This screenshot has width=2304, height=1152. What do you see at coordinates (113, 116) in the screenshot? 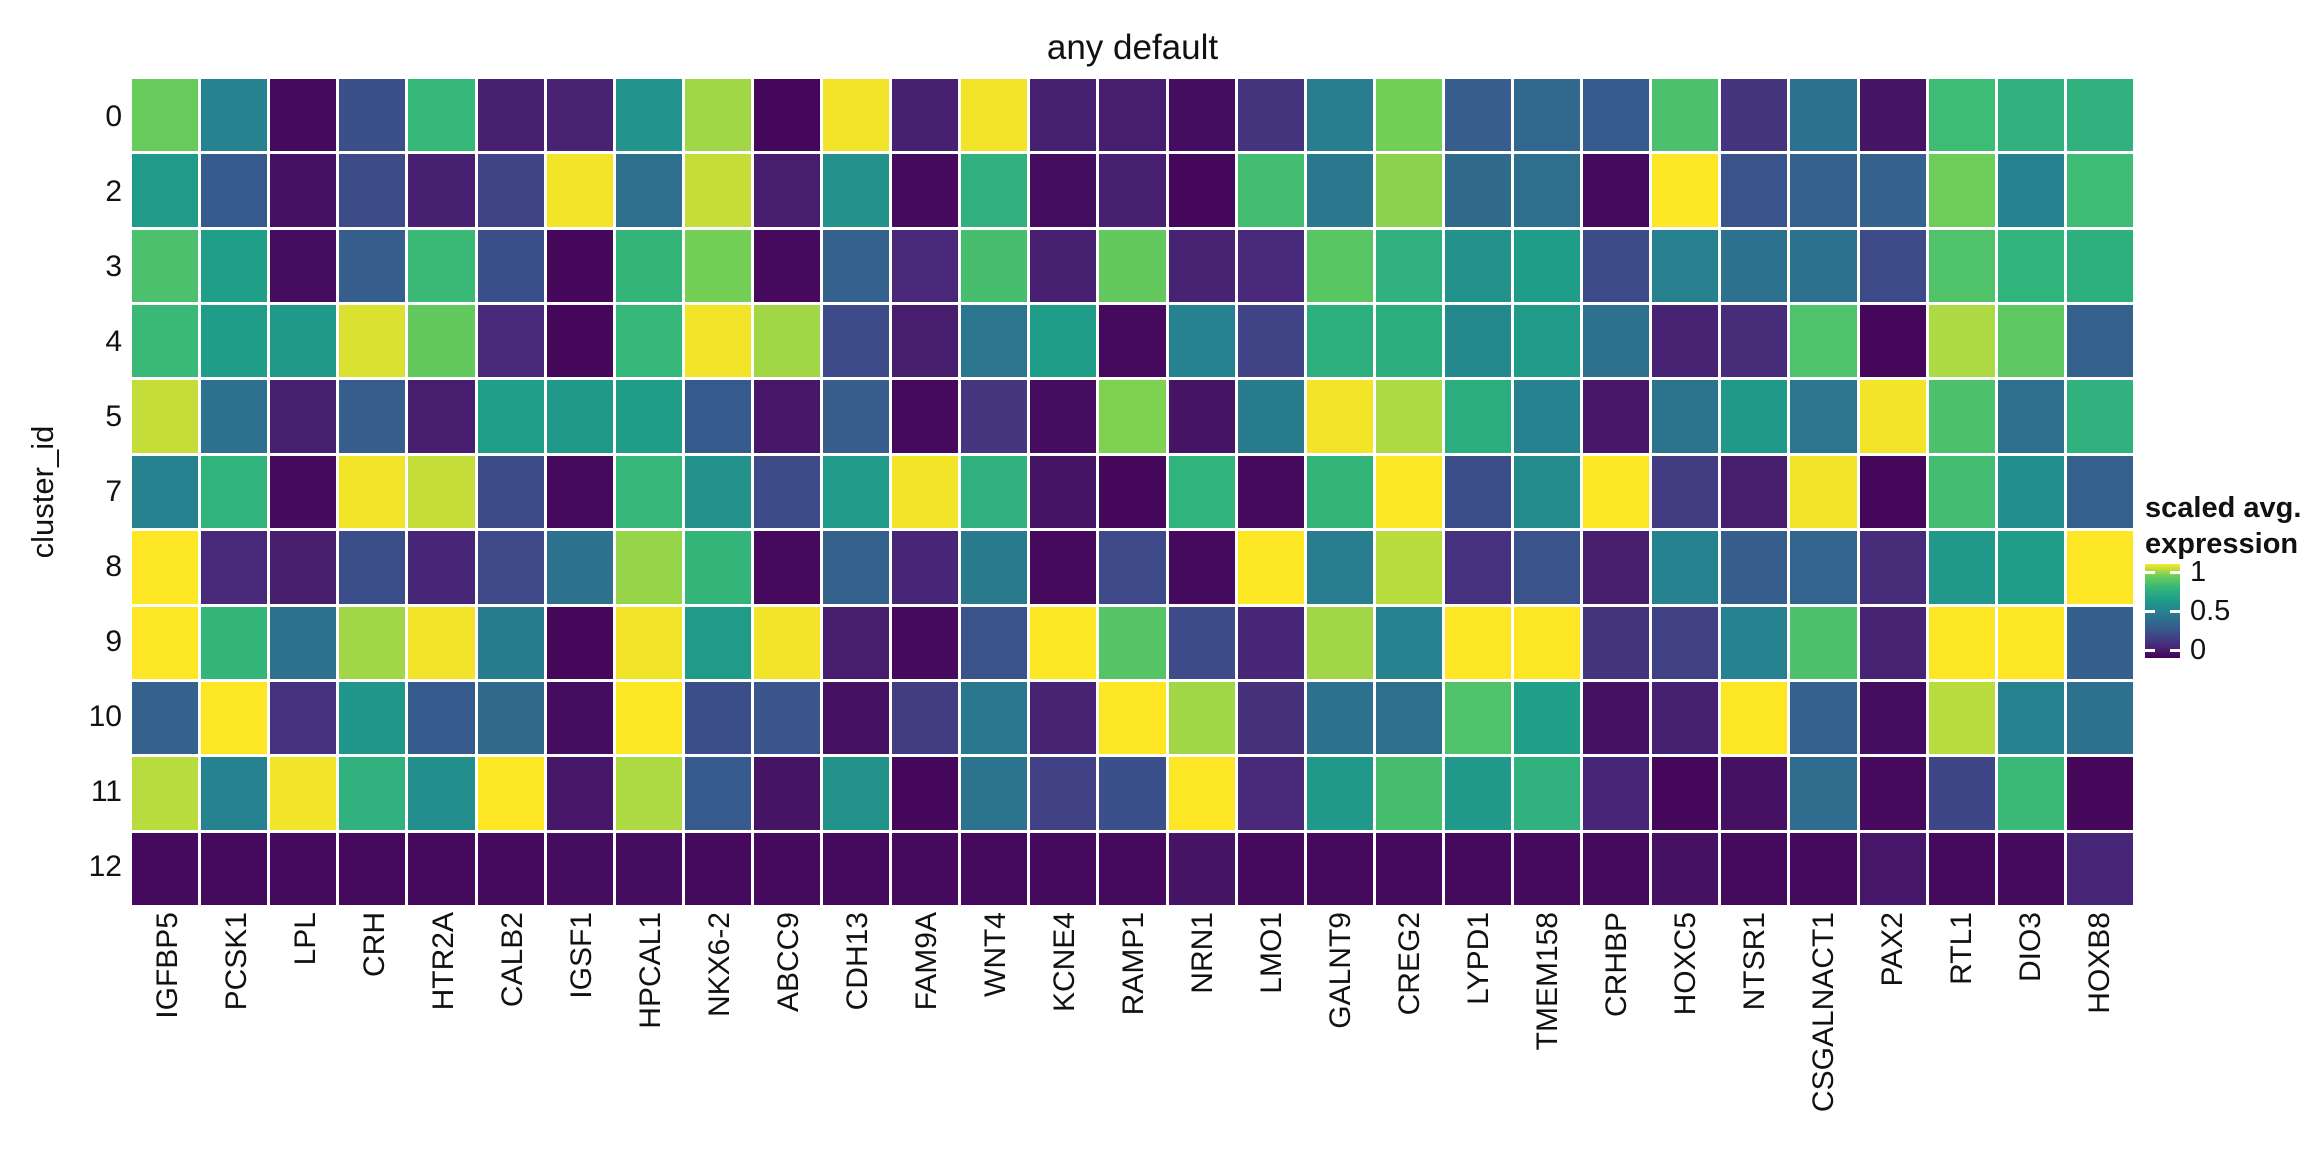
I see `y-tick-label: 0` at bounding box center [113, 116].